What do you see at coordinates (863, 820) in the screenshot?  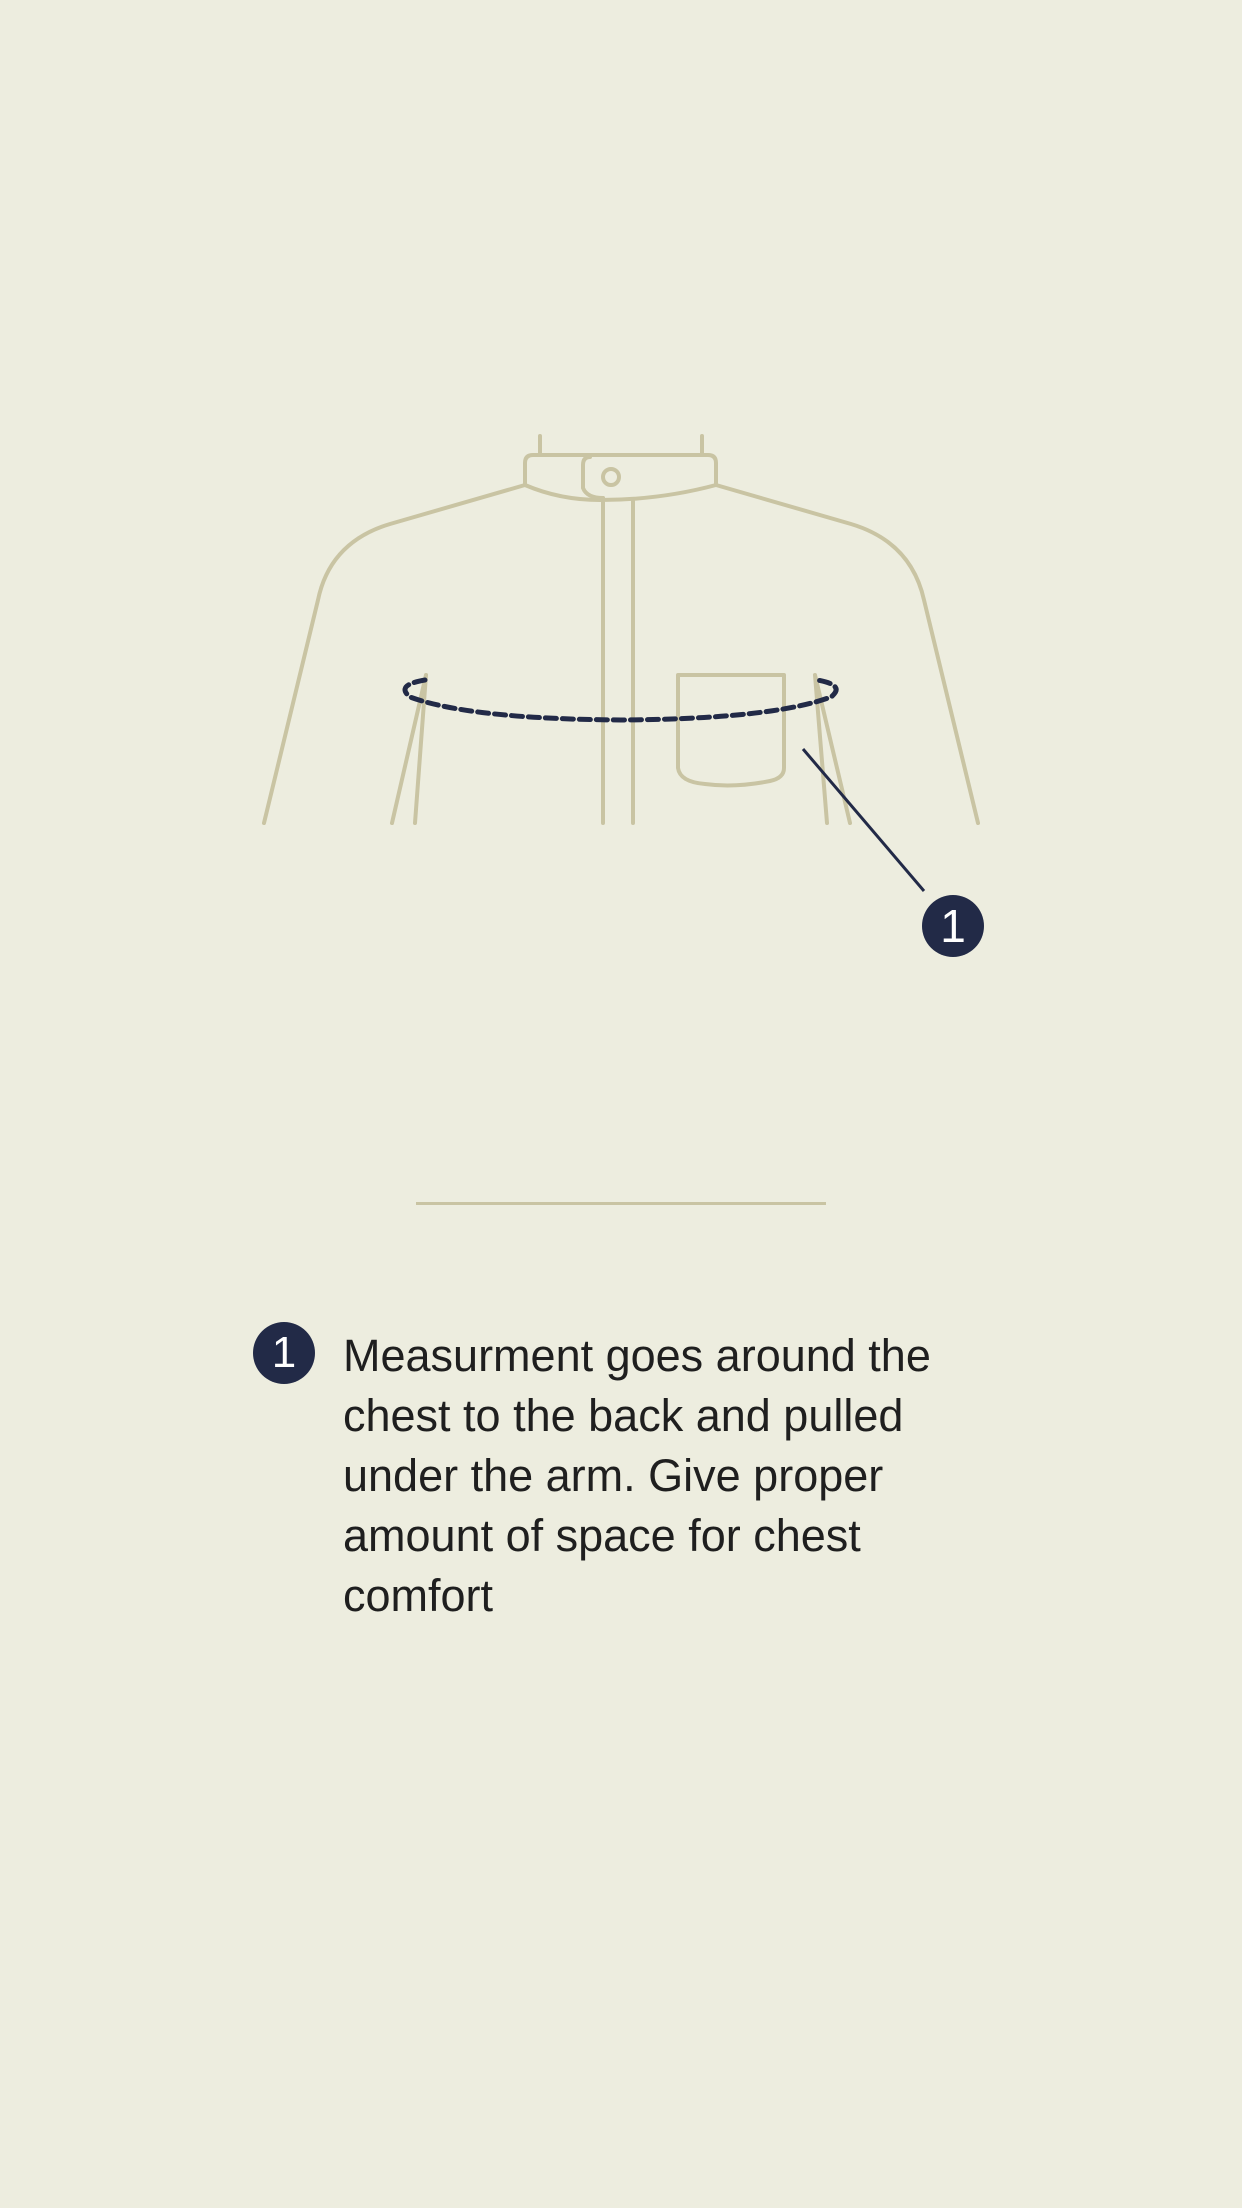 I see `leader-line` at bounding box center [863, 820].